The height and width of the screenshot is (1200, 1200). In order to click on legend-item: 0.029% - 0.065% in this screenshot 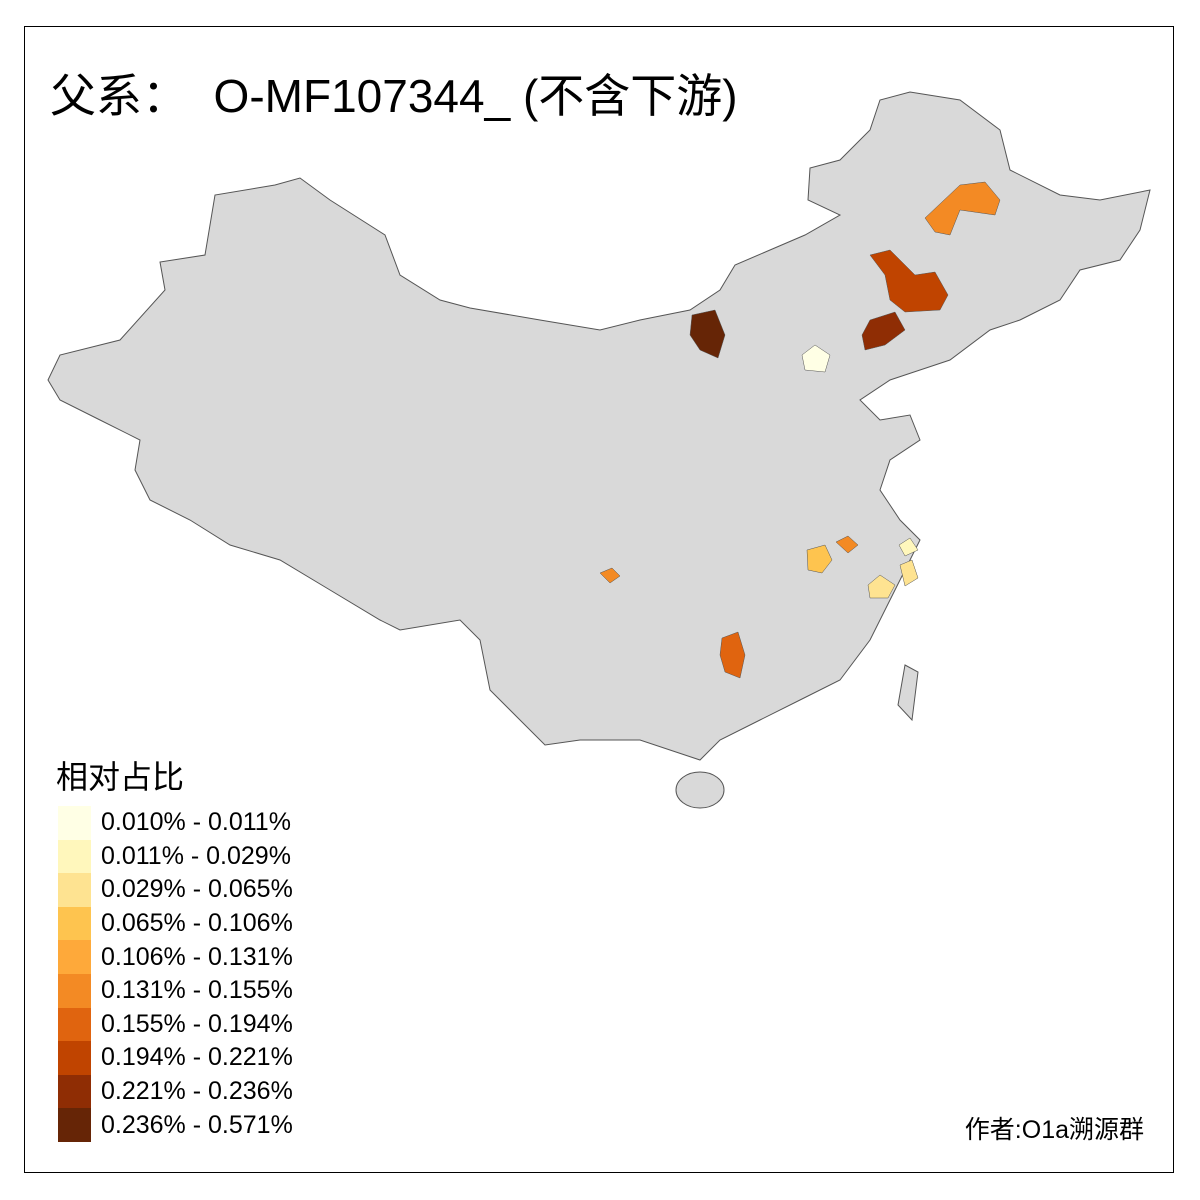, I will do `click(175, 890)`.